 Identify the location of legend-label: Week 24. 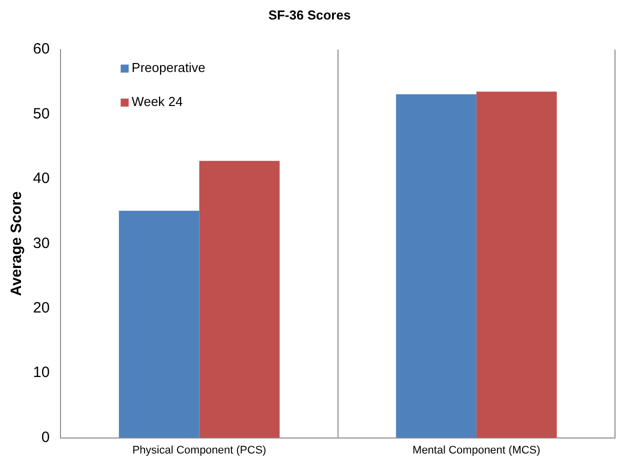
(157, 102).